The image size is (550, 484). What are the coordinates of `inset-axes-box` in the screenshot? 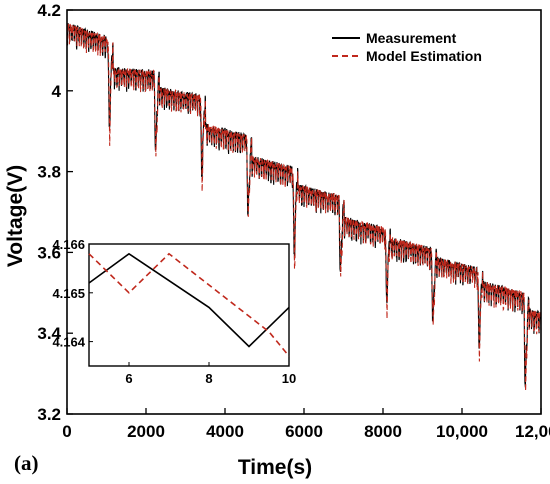 It's located at (189, 305).